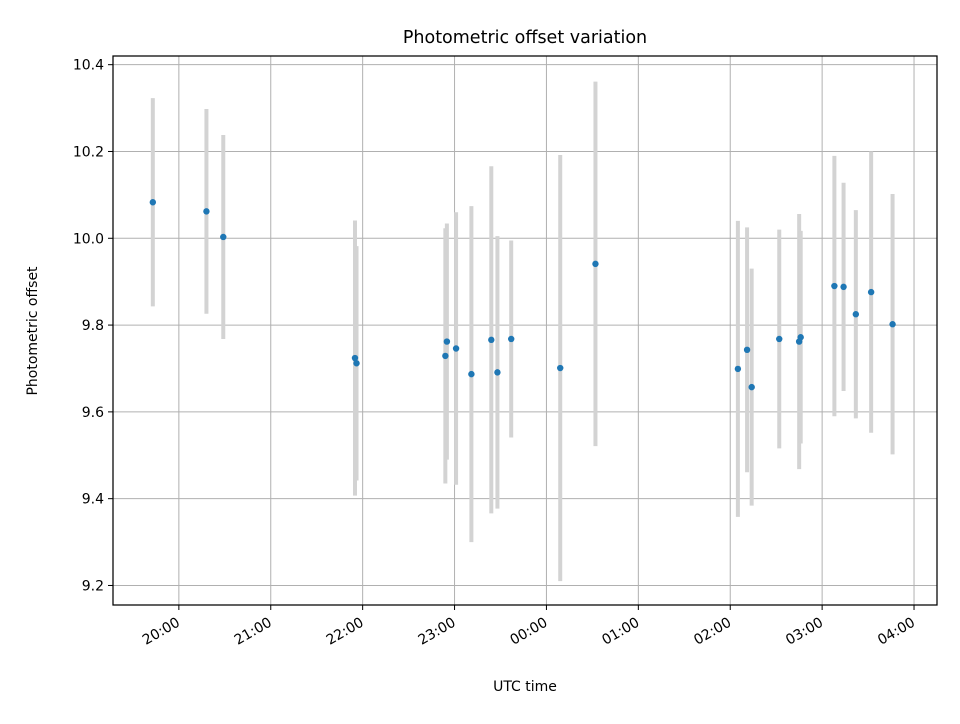 The width and height of the screenshot is (960, 724). Describe the element at coordinates (525, 687) in the screenshot. I see `x-axis-label: UTC time` at that location.